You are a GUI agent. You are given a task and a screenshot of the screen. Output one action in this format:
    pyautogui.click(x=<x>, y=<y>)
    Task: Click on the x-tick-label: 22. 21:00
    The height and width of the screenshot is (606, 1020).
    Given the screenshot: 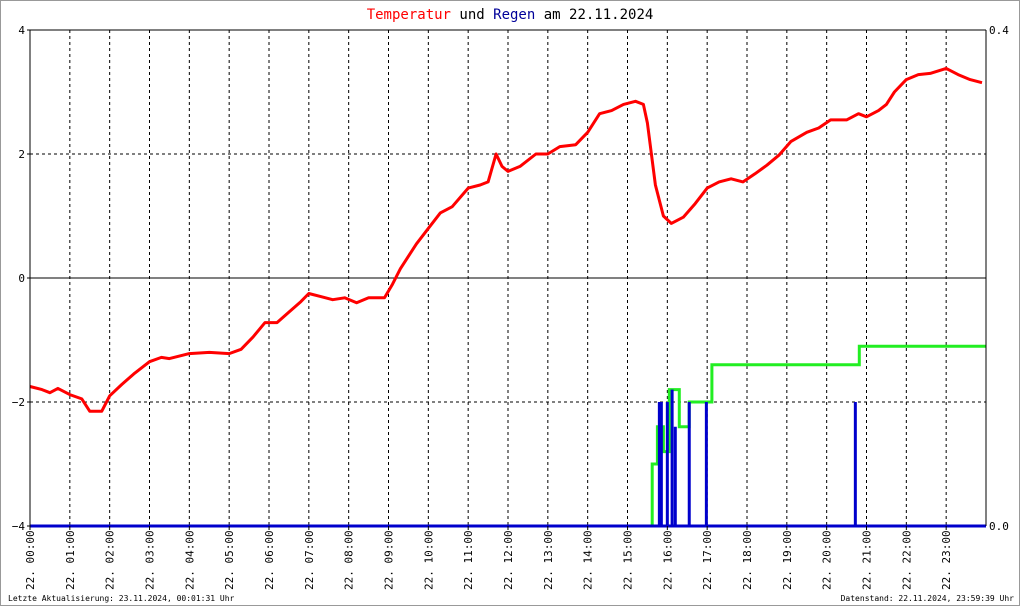 What is the action you would take?
    pyautogui.click(x=867, y=560)
    